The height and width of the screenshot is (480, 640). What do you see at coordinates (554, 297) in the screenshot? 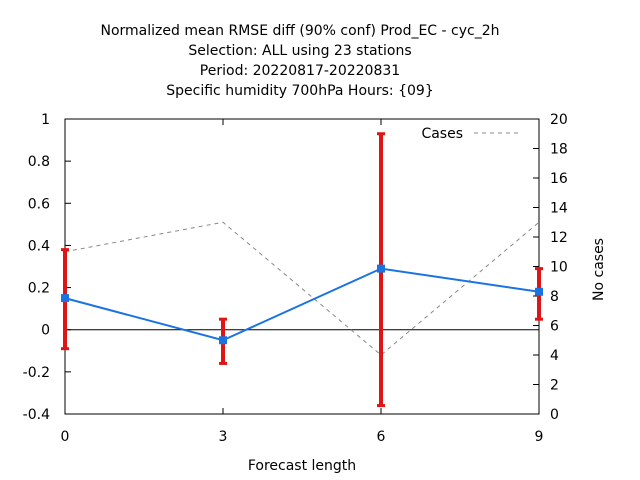
I see `y2-tick-label: 8` at bounding box center [554, 297].